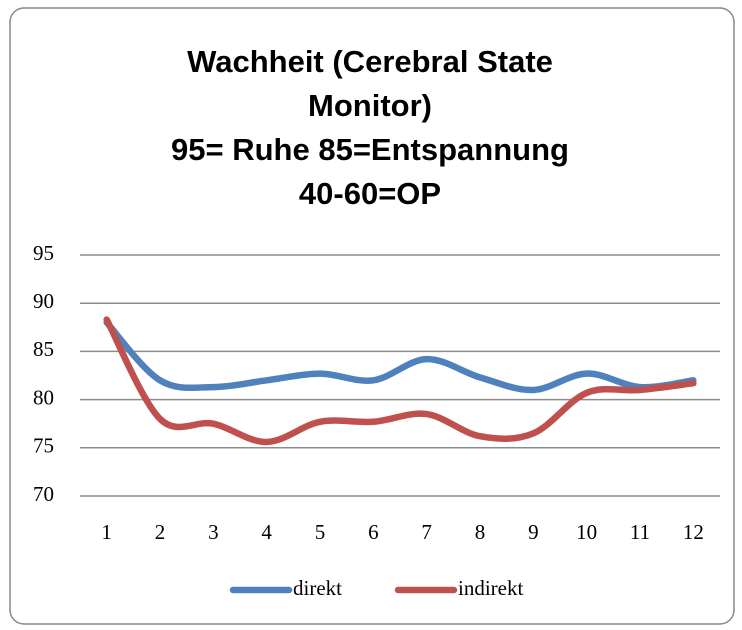 This screenshot has width=742, height=630. Describe the element at coordinates (693, 532) in the screenshot. I see `x-tick-label: 12` at that location.